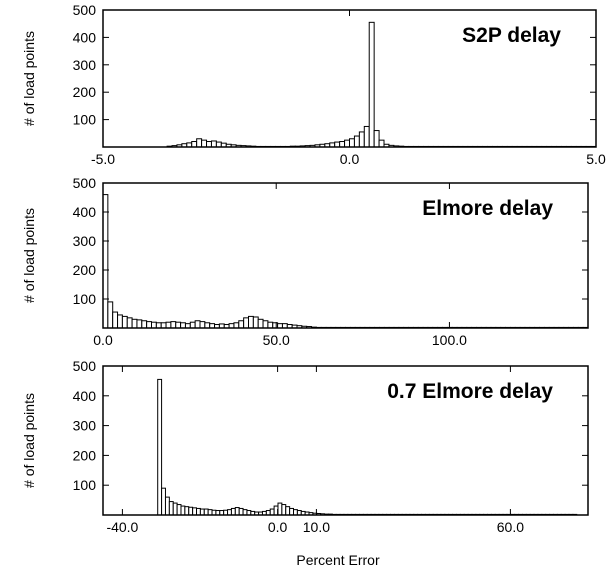 The image size is (613, 576). Describe the element at coordinates (511, 35) in the screenshot. I see `panel-title: S2P delay` at that location.